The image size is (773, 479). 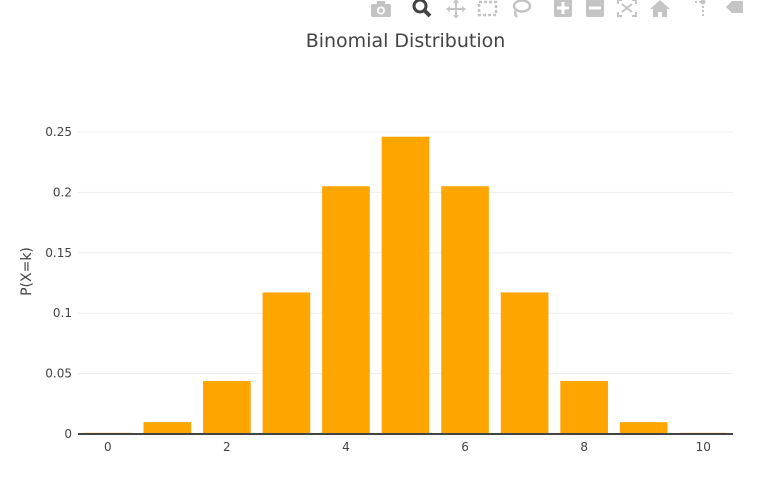 I want to click on x-tick-label: 8, so click(x=584, y=447).